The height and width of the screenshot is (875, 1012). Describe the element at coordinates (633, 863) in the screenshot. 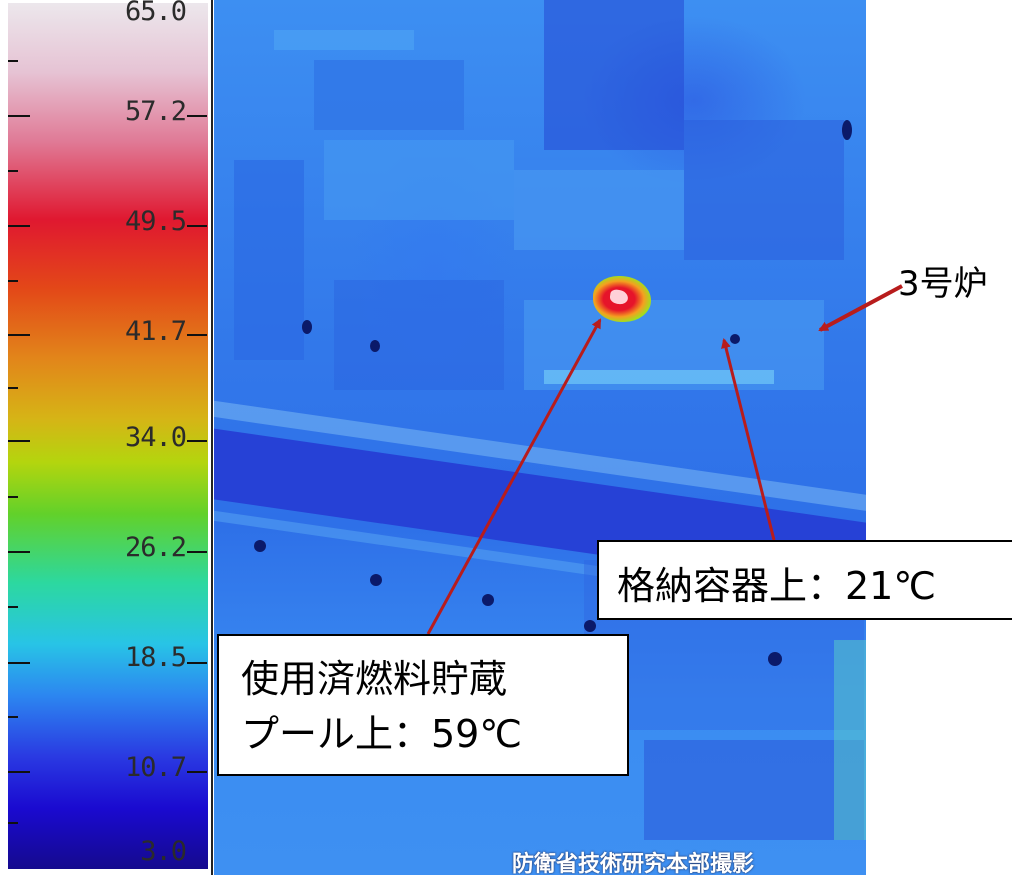

I see `photo-credit: 防衛省技術研究本部撮影` at that location.